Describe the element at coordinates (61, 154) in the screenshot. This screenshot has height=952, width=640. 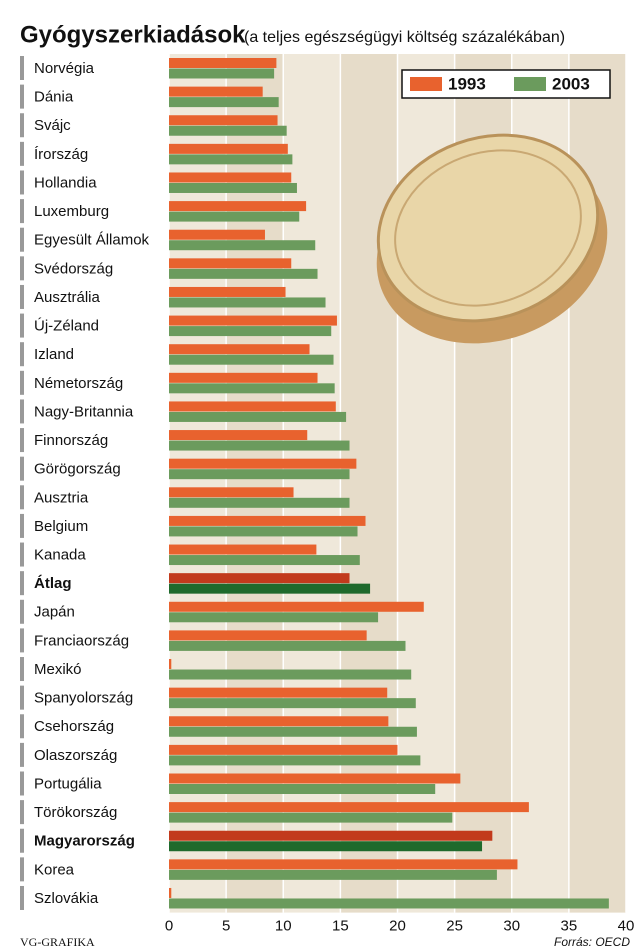
I see `category-label: Írország` at that location.